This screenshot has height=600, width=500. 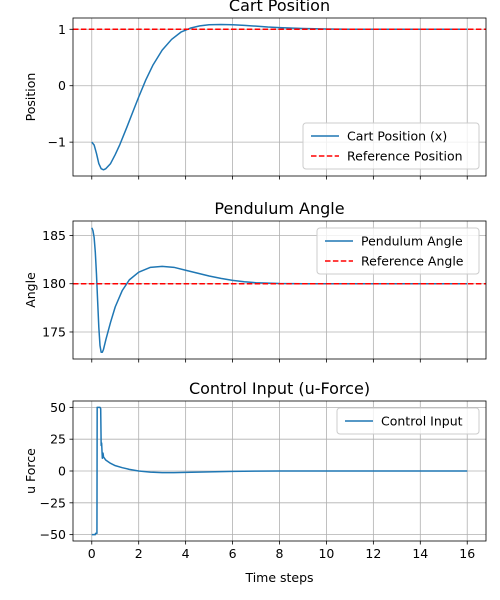 I want to click on legend-label-1: Pendulum Angle, so click(x=412, y=241).